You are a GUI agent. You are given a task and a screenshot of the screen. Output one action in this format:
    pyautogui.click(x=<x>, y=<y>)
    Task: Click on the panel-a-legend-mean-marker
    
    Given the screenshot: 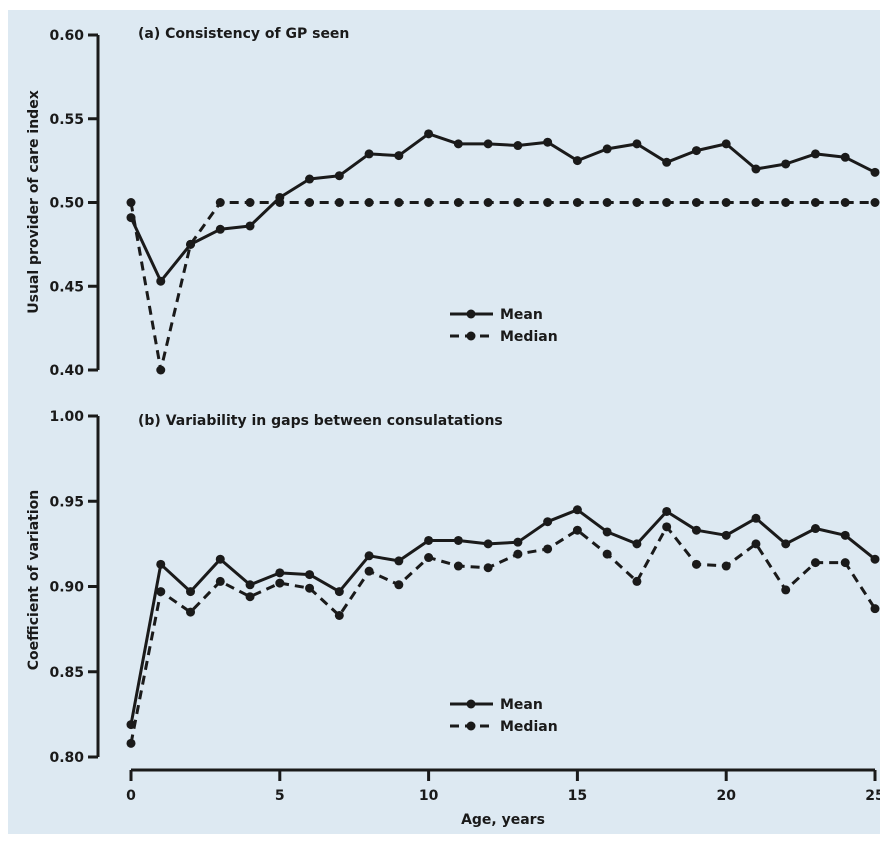 What is the action you would take?
    pyautogui.click(x=471, y=314)
    